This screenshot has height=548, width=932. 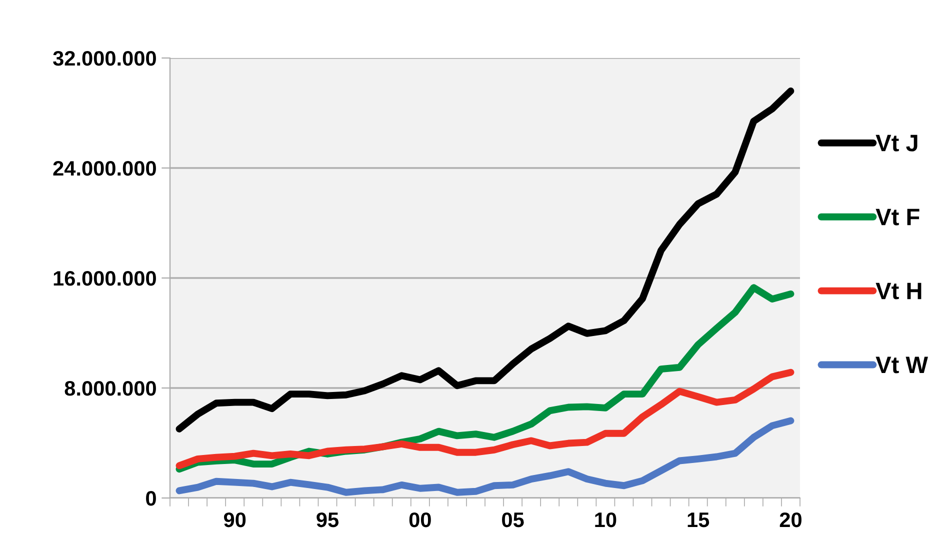 What do you see at coordinates (605, 520) in the screenshot?
I see `x-tick-label: 10` at bounding box center [605, 520].